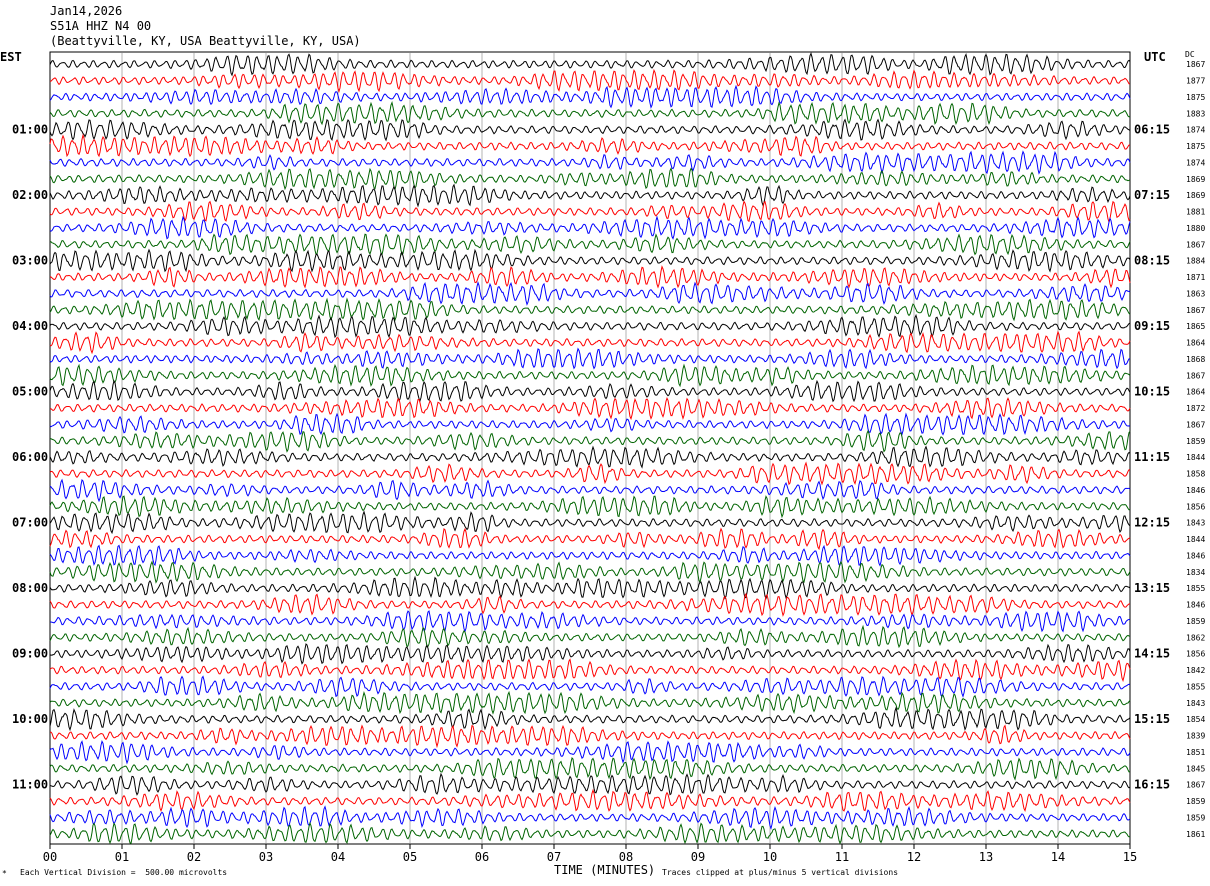 The image size is (1210, 886). I want to click on dc-value-label: 1884, so click(1195, 261).